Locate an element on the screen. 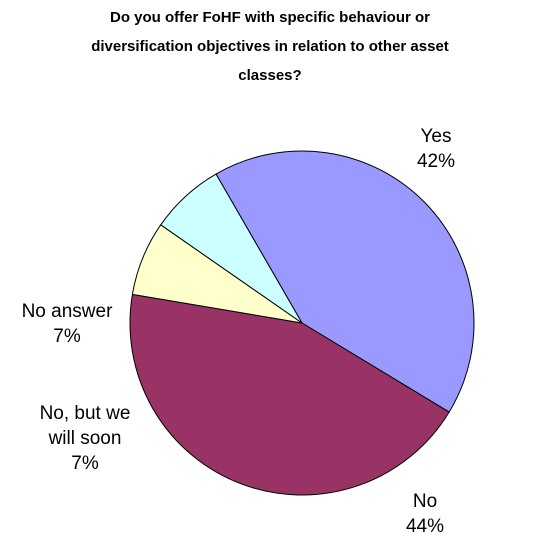 This screenshot has height=544, width=536. slice-label-line: 42% is located at coordinates (436, 161).